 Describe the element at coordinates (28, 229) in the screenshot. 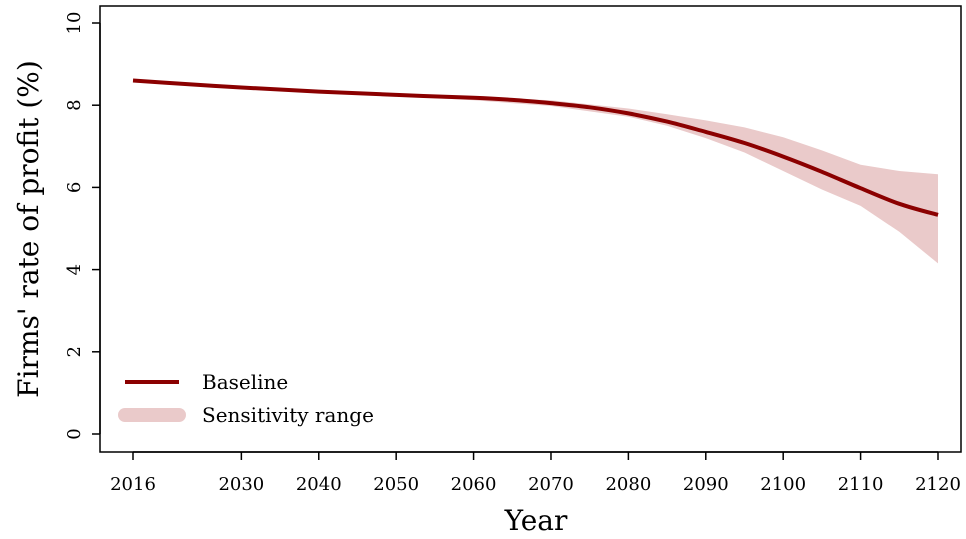

I see `y-axis-title: Firms' rate of profit (%)` at that location.